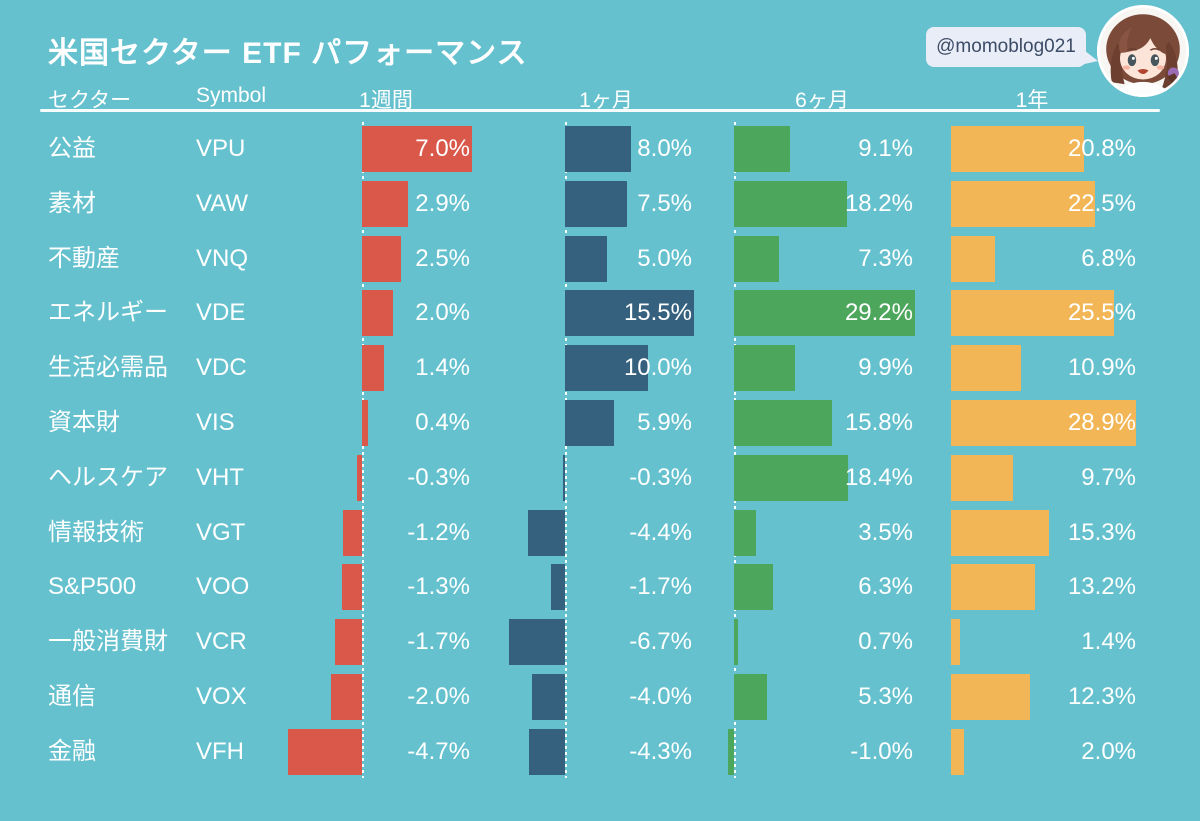 Image resolution: width=1200 pixels, height=821 pixels. I want to click on bar-value-y1: 2.0%, so click(1108, 751).